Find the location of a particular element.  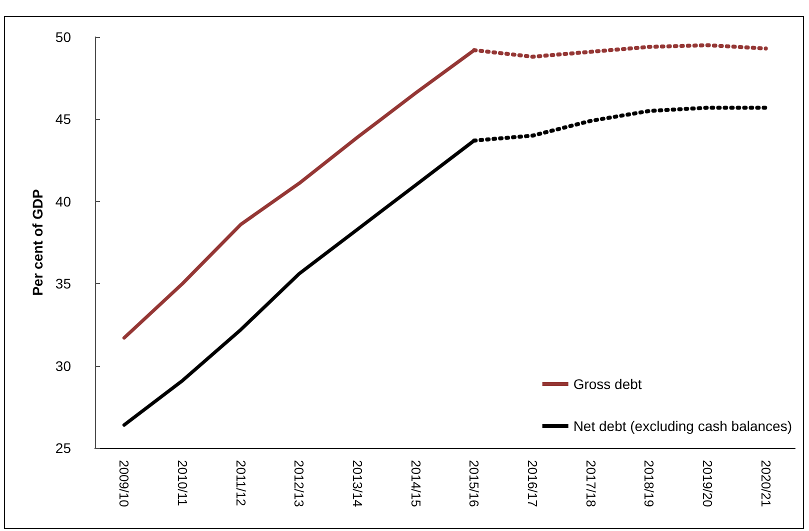

legend-label: Net debt (excluding cash balances) is located at coordinates (682, 426).